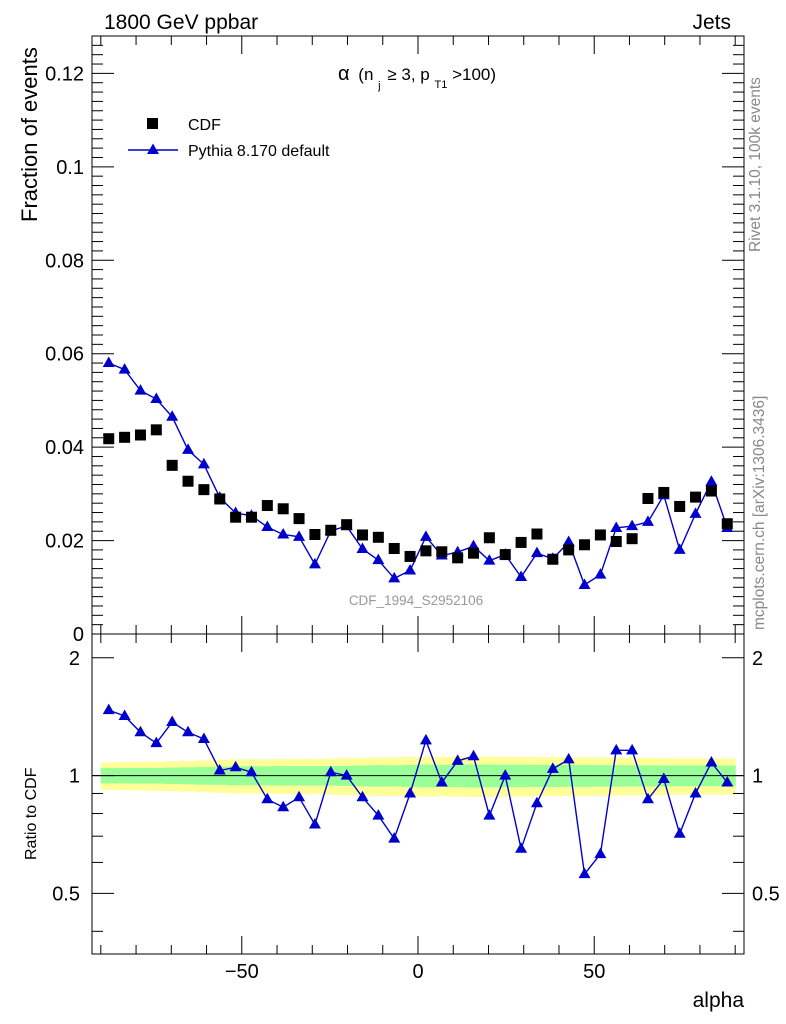 Image resolution: width=786 pixels, height=1024 pixels. What do you see at coordinates (64, 74) in the screenshot?
I see `main-ytick-label: 0.12` at bounding box center [64, 74].